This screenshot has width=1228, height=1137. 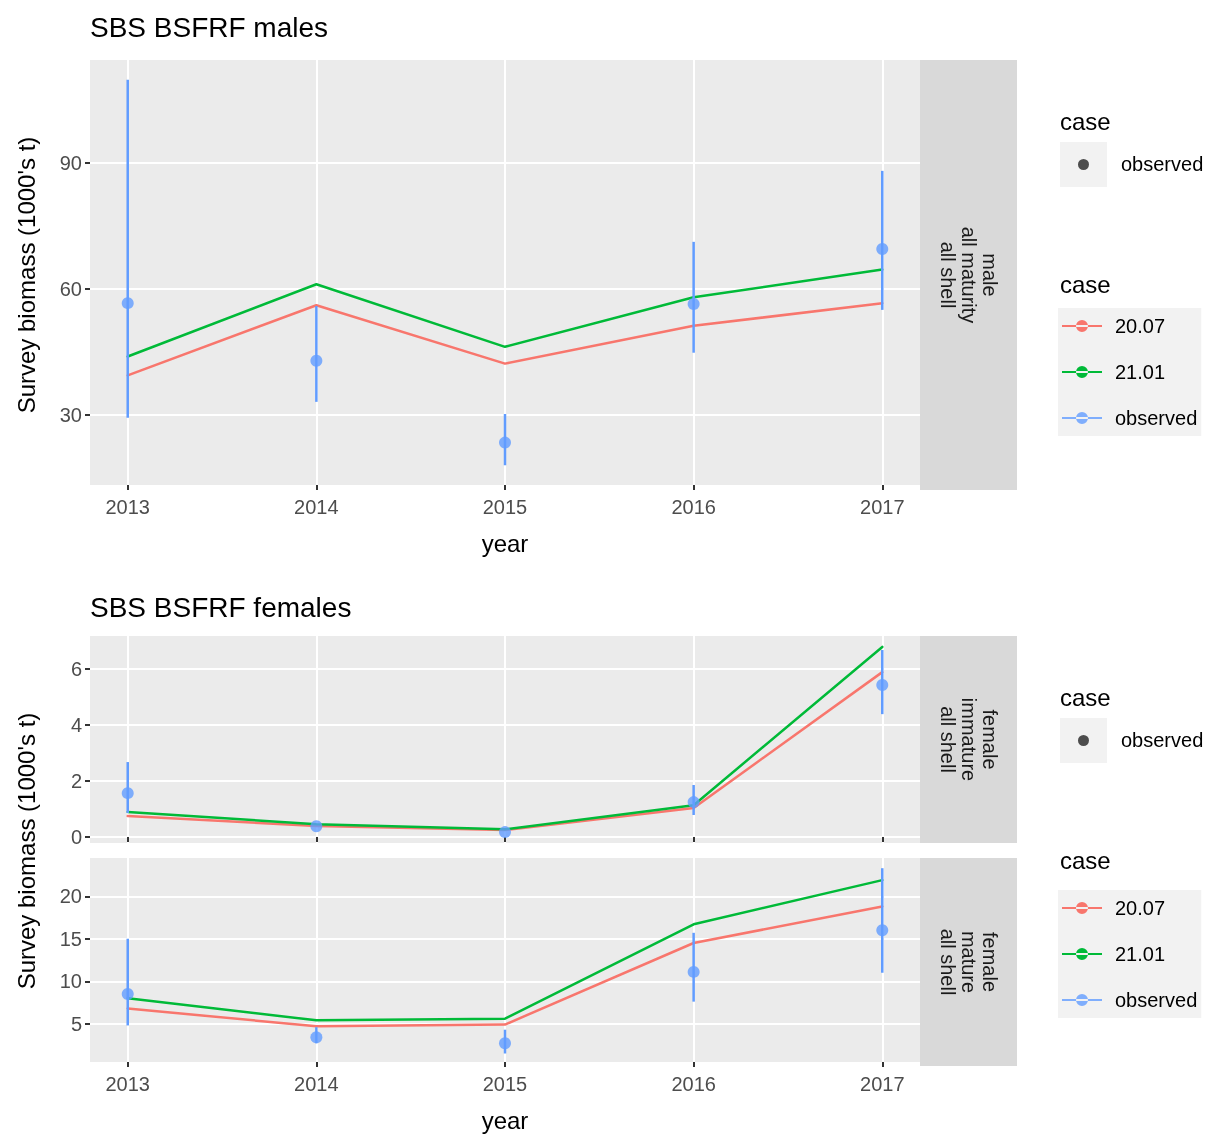 What do you see at coordinates (968, 739) in the screenshot?
I see `text: female immature all shell` at bounding box center [968, 739].